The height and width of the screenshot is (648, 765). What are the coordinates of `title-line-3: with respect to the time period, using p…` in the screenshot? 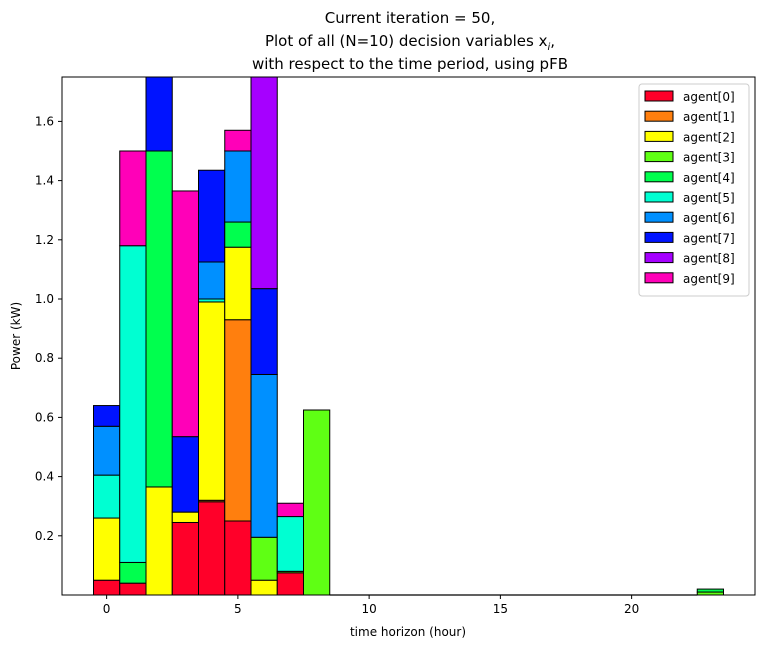 It's located at (410, 64).